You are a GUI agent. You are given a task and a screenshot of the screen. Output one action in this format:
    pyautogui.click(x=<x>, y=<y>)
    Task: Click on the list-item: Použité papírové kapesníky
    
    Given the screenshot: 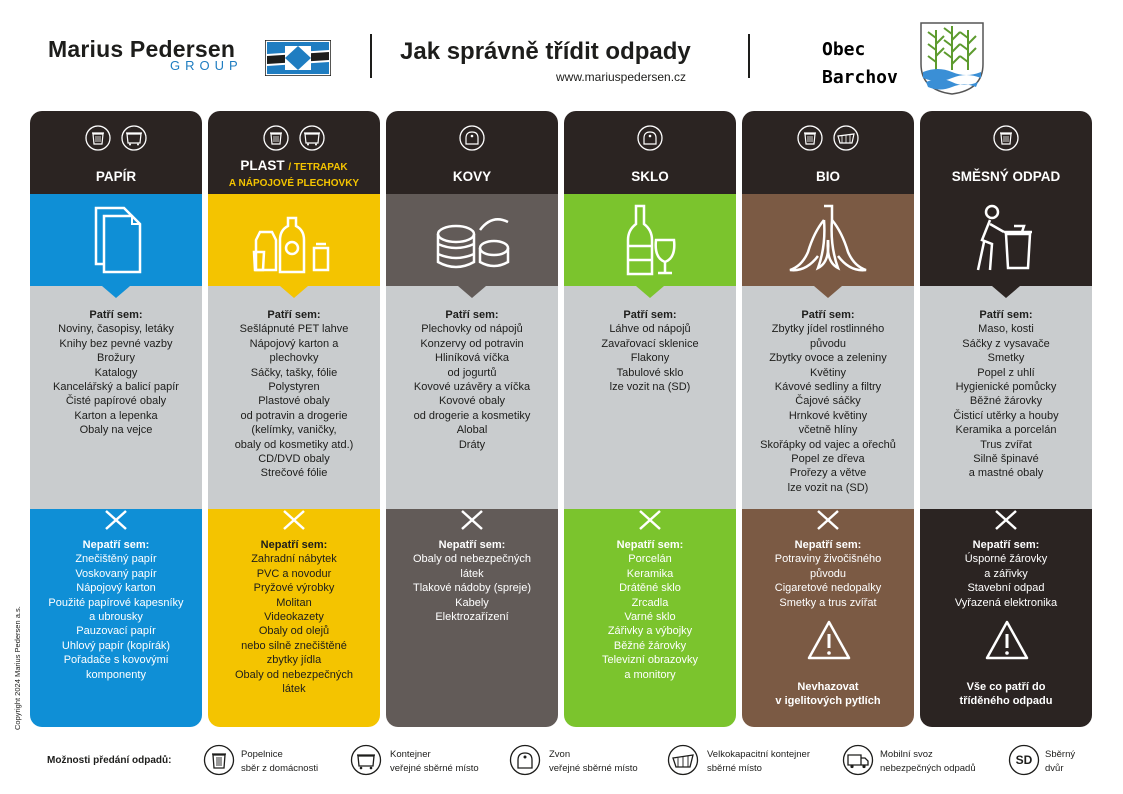 What is the action you would take?
    pyautogui.click(x=116, y=602)
    